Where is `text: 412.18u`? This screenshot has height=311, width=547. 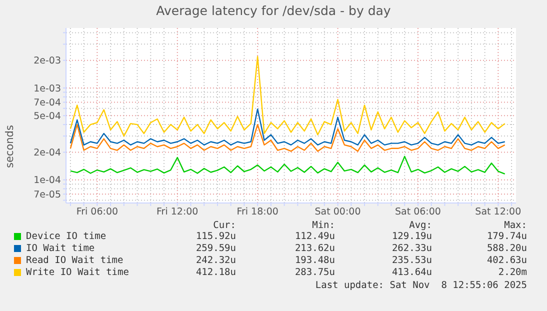 text: 412.18u is located at coordinates (216, 272).